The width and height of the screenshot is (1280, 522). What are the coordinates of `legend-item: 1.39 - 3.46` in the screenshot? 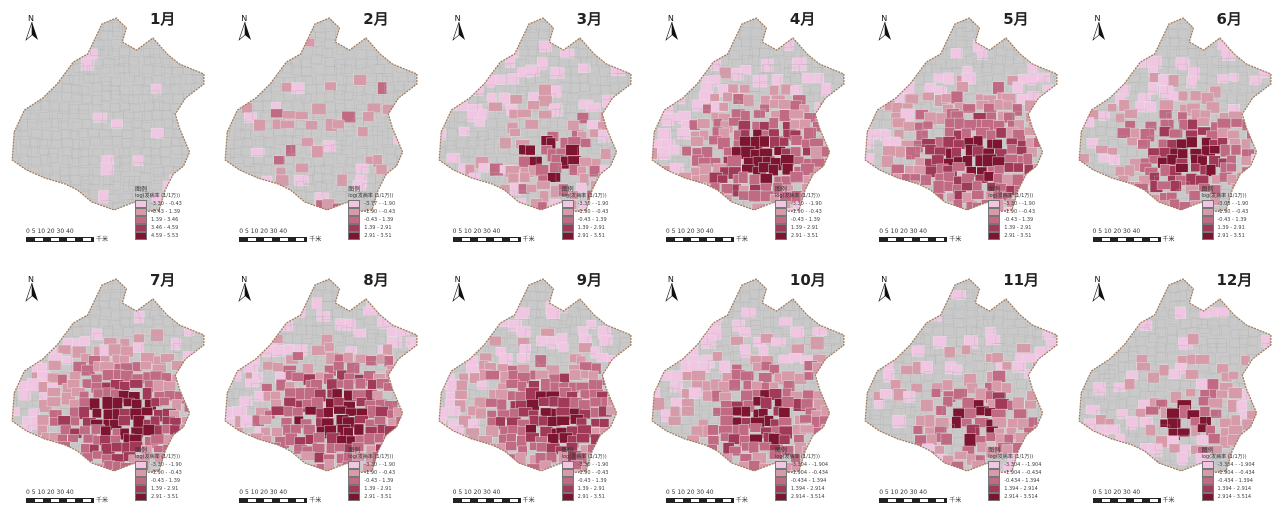 It's located at (172, 220).